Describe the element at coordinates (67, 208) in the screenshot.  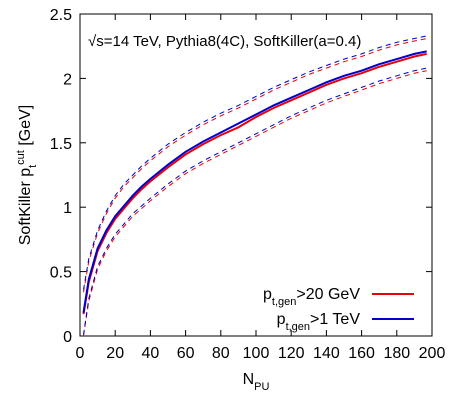
I see `y-tick-label: 1` at that location.